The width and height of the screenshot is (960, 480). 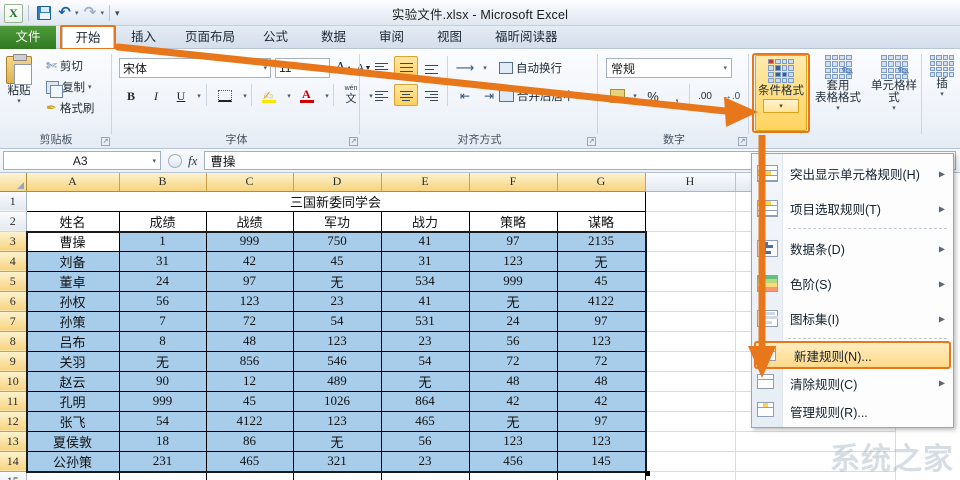 What do you see at coordinates (742, 141) in the screenshot?
I see `number-dialog-launcher: ↗` at bounding box center [742, 141].